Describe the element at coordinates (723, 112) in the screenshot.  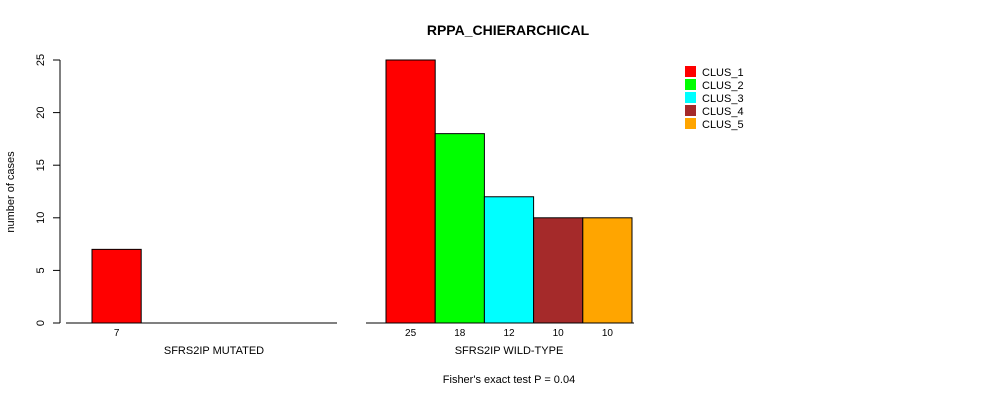
I see `legend-label: CLUS_4` at that location.